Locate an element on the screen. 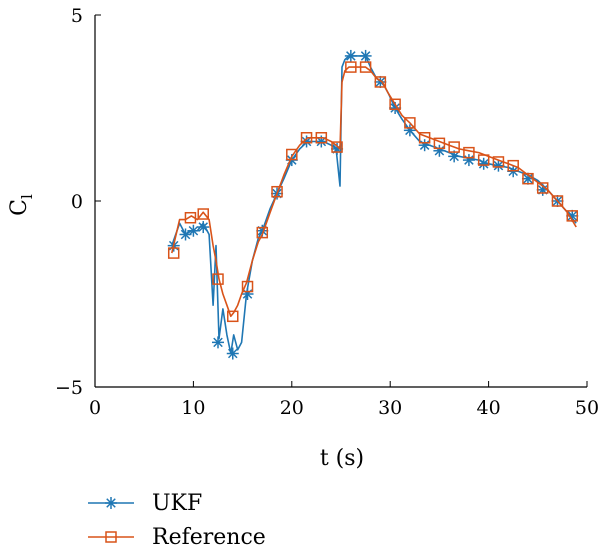 This screenshot has width=600, height=554. x-tick-label: 30 is located at coordinates (390, 408).